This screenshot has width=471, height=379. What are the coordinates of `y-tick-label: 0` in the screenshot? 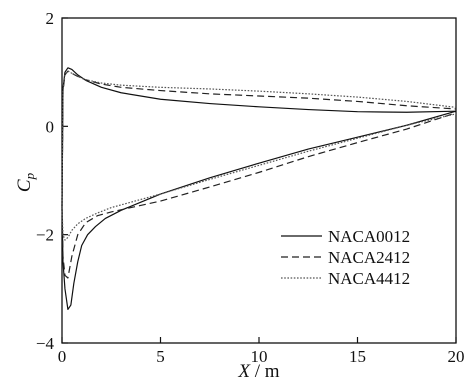 It's located at (50, 126).